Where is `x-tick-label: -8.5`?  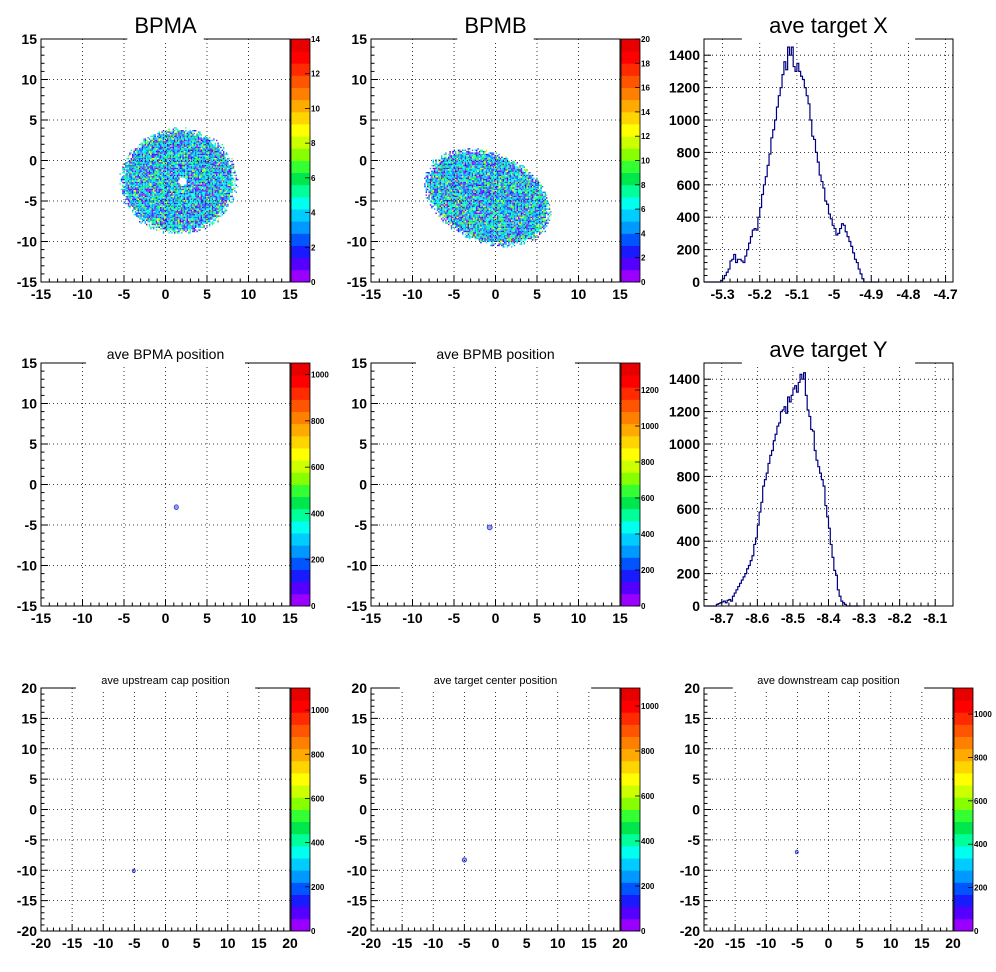 x-tick-label: -8.5 is located at coordinates (793, 618).